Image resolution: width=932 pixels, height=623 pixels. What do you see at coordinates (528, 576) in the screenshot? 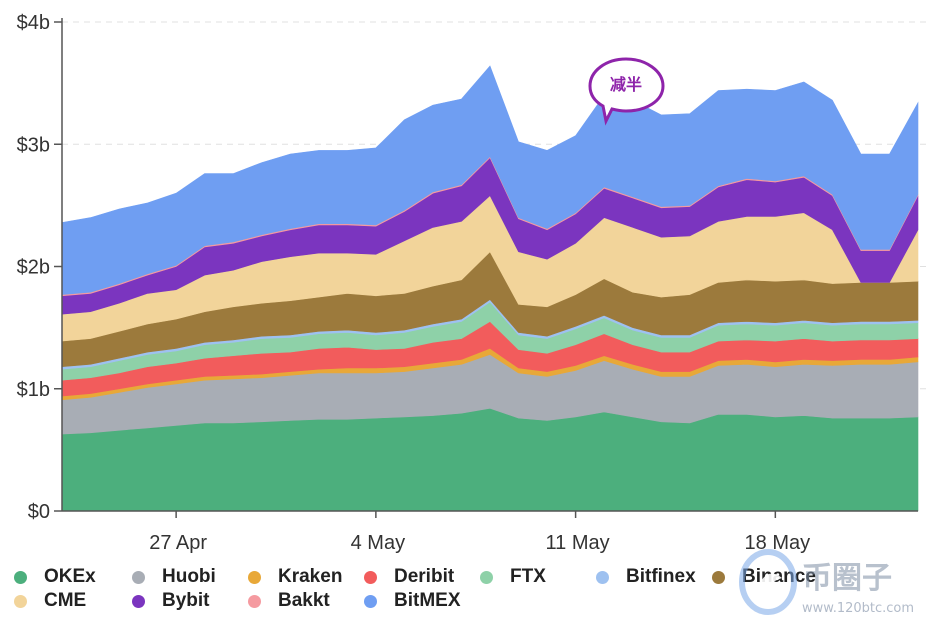
I see `legend-label: FTX` at bounding box center [528, 576].